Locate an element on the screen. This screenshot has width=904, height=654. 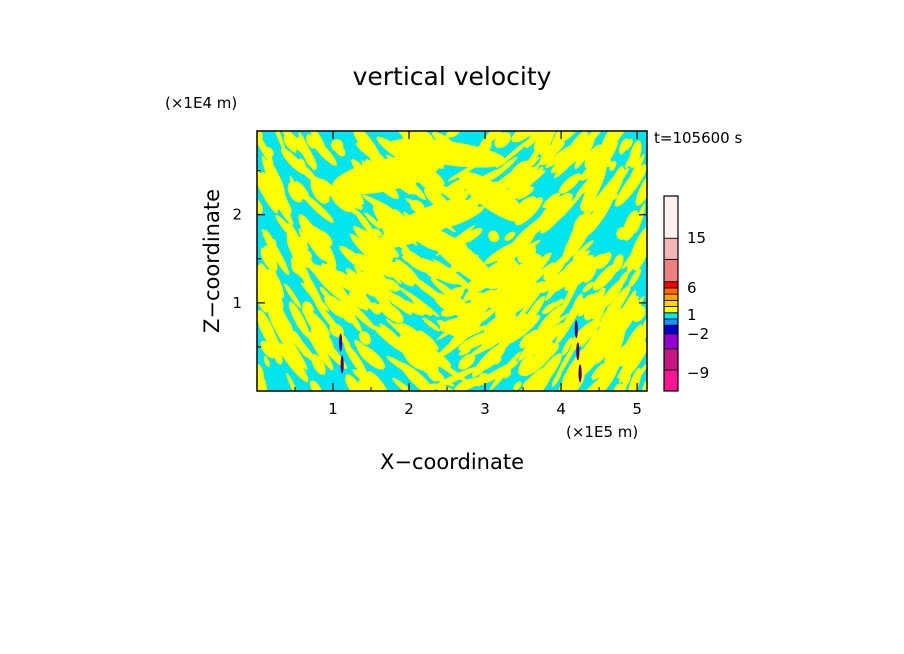
x-tick-label: 1 is located at coordinates (333, 409).